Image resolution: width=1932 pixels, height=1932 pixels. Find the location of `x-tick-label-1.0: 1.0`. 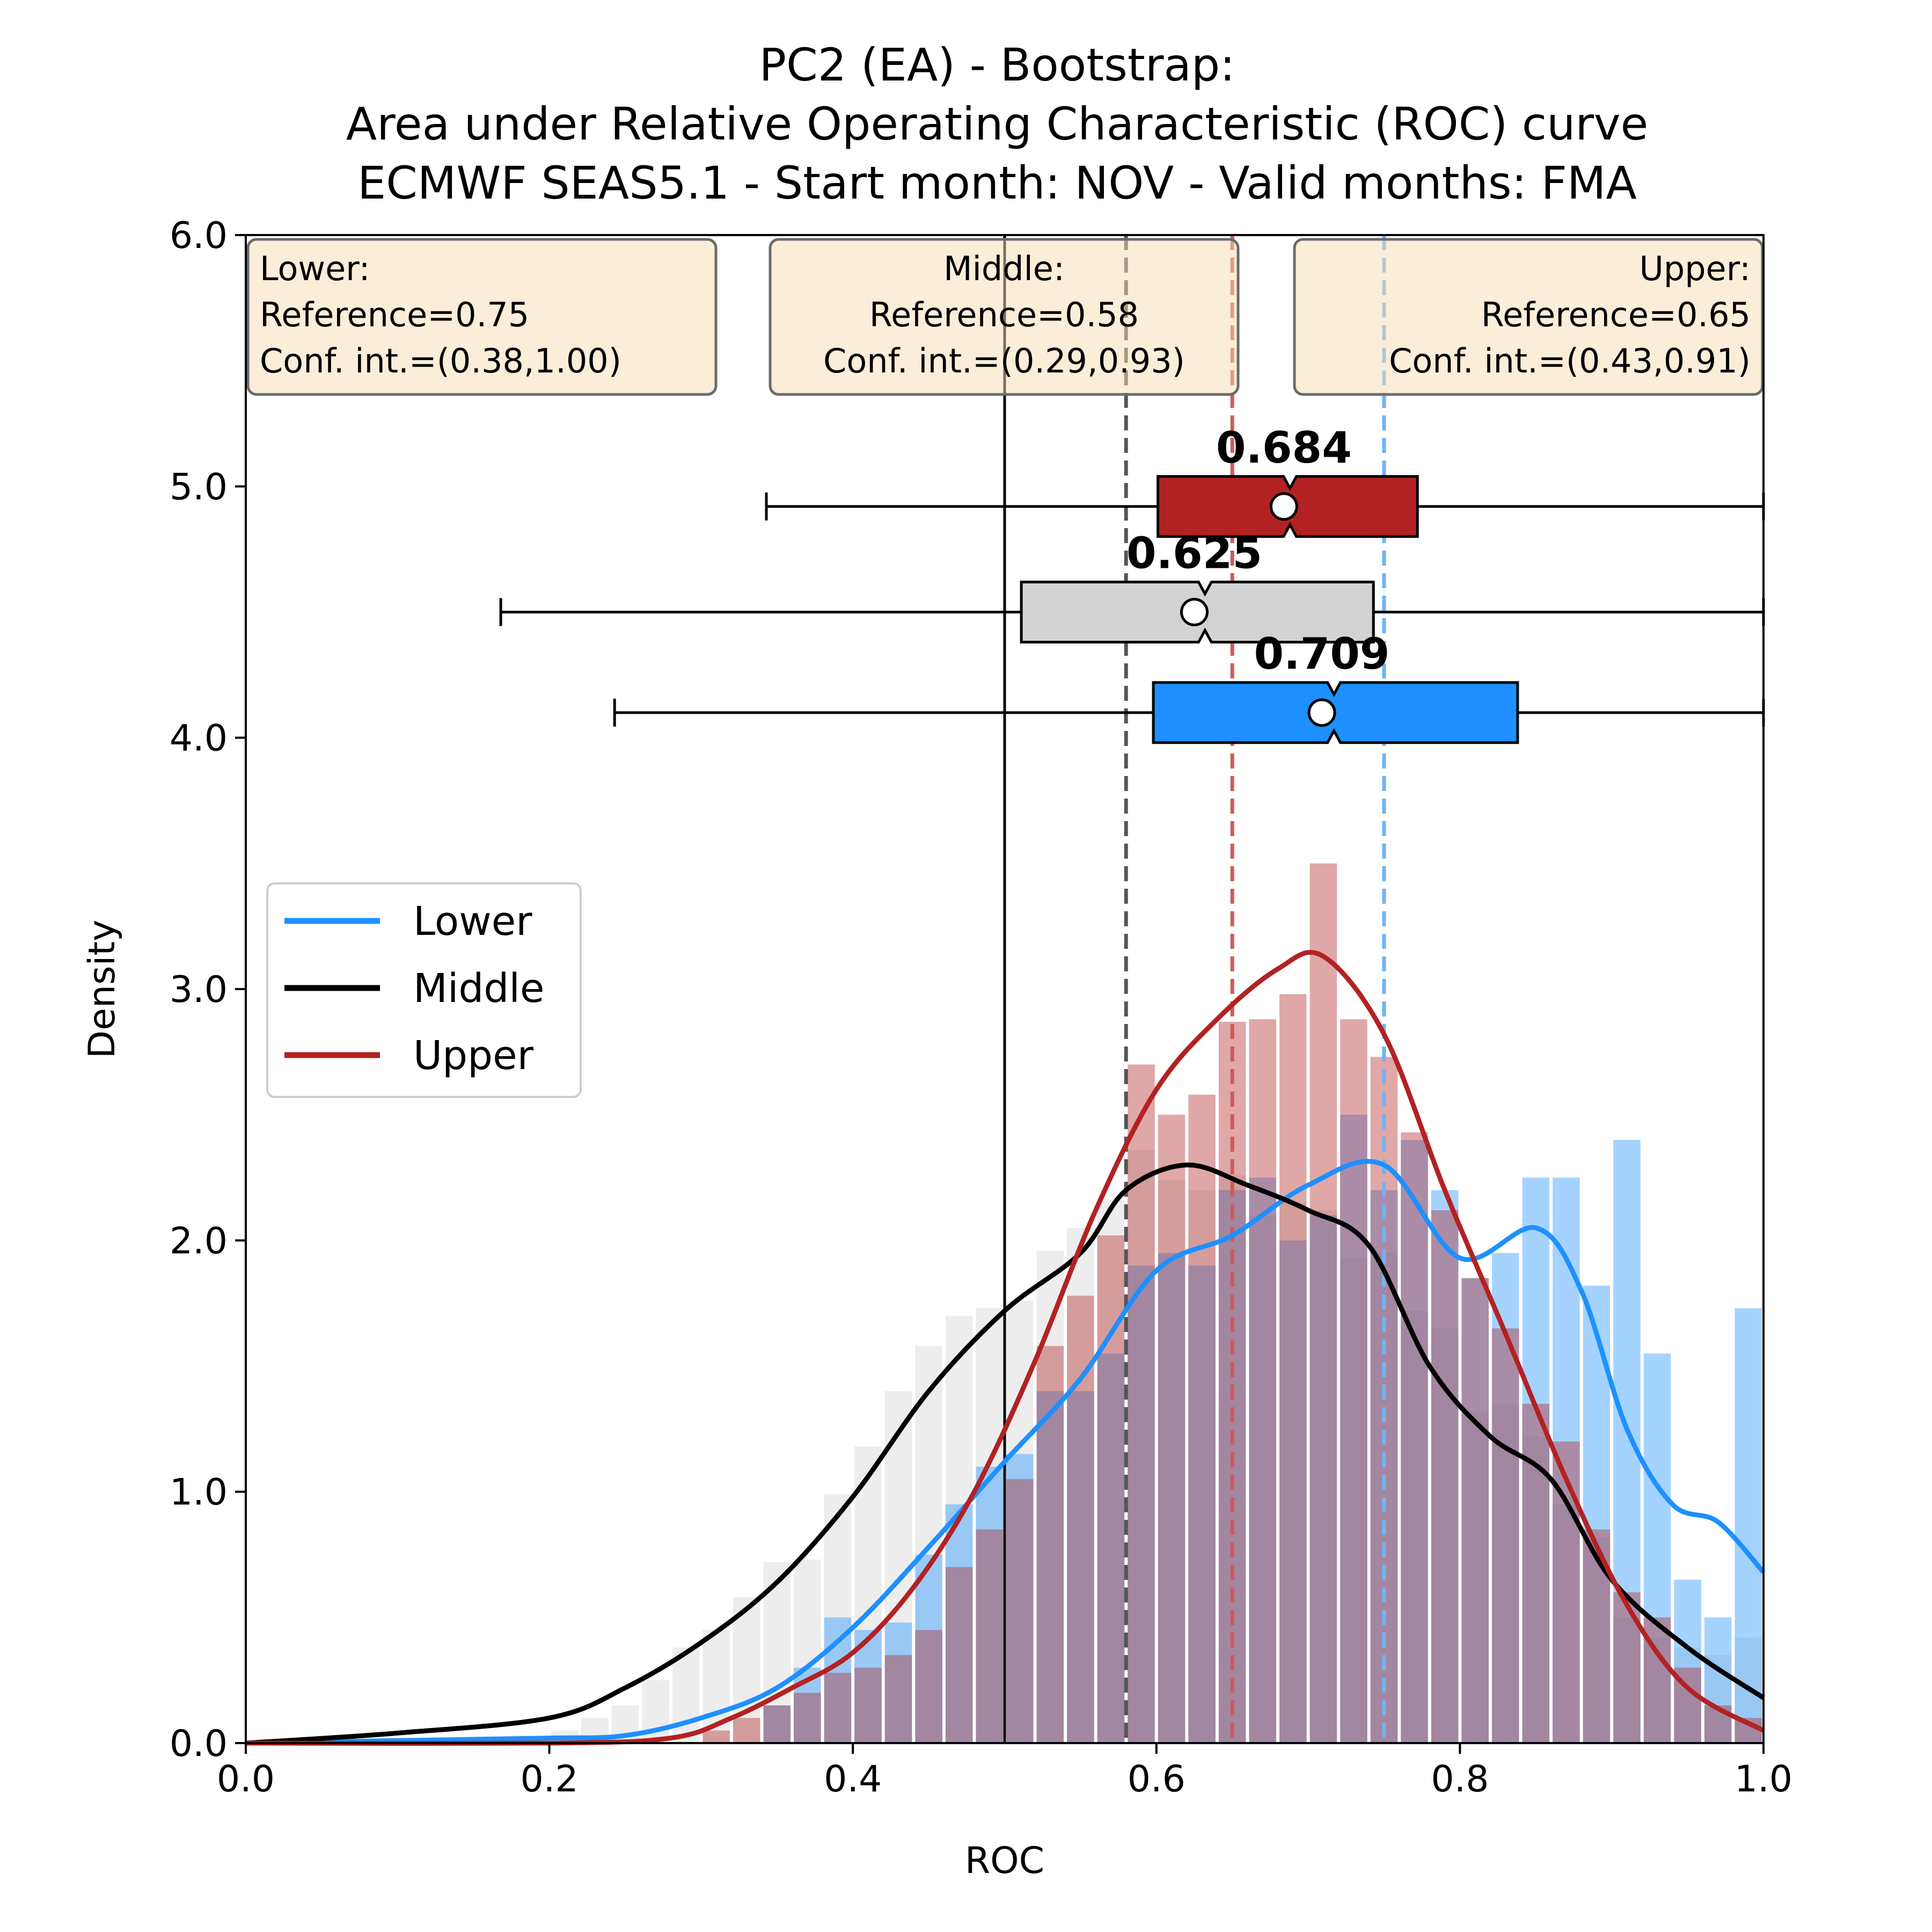

x-tick-label-1.0: 1.0 is located at coordinates (1763, 1779).